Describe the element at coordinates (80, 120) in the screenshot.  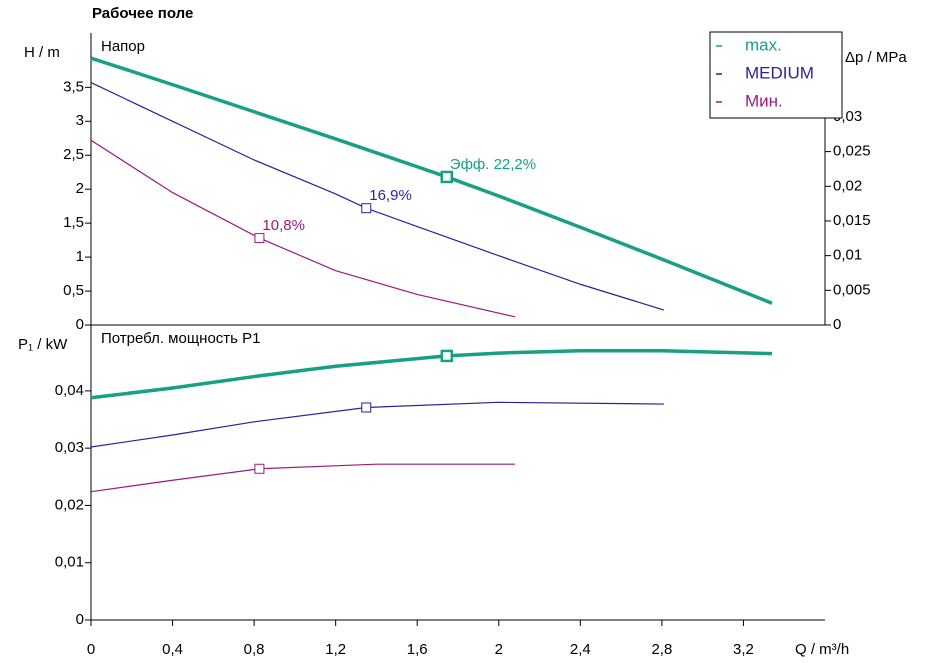
I see `y-tick-label: 3` at that location.